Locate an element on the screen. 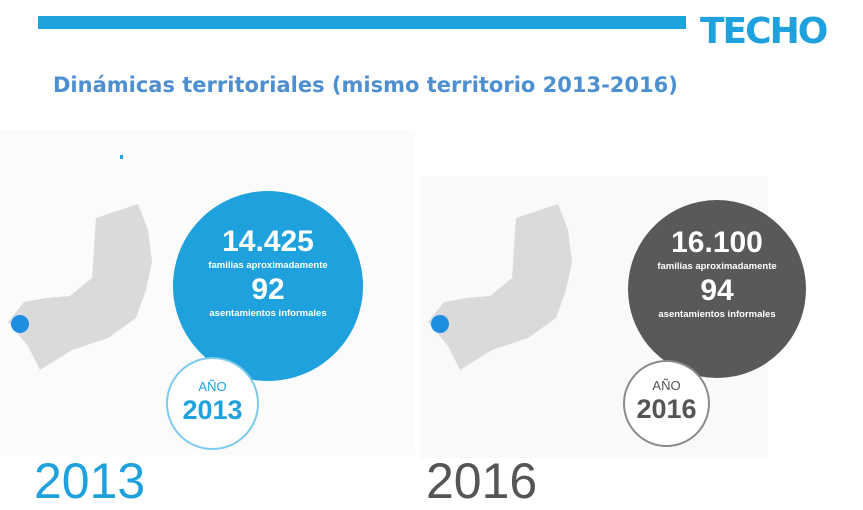 This screenshot has width=863, height=510. decorative-mark is located at coordinates (121, 157).